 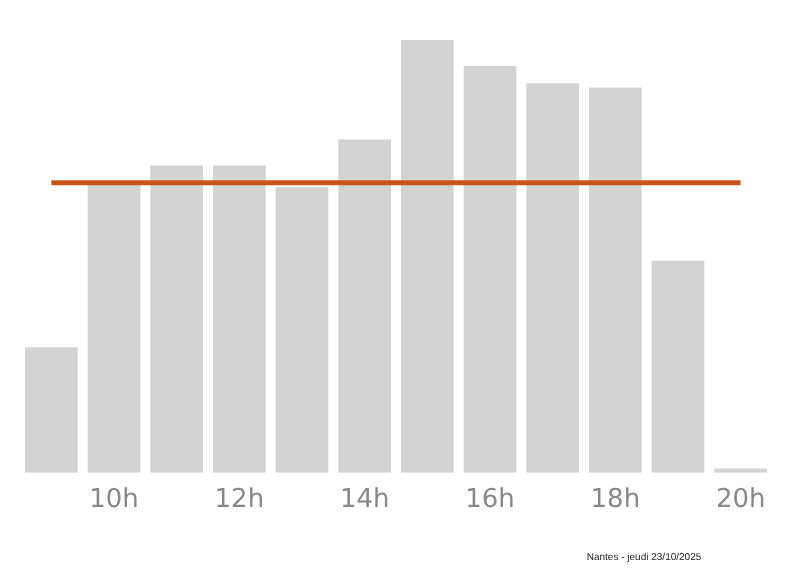 I want to click on x-tick-label: 14h, so click(x=364, y=500).